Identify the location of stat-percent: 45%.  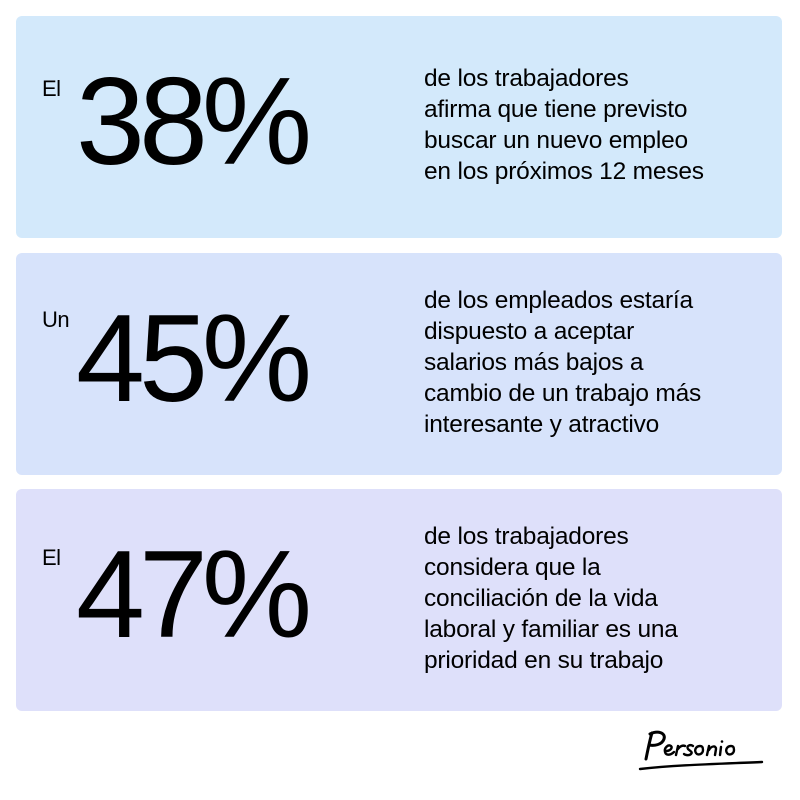
(194, 359).